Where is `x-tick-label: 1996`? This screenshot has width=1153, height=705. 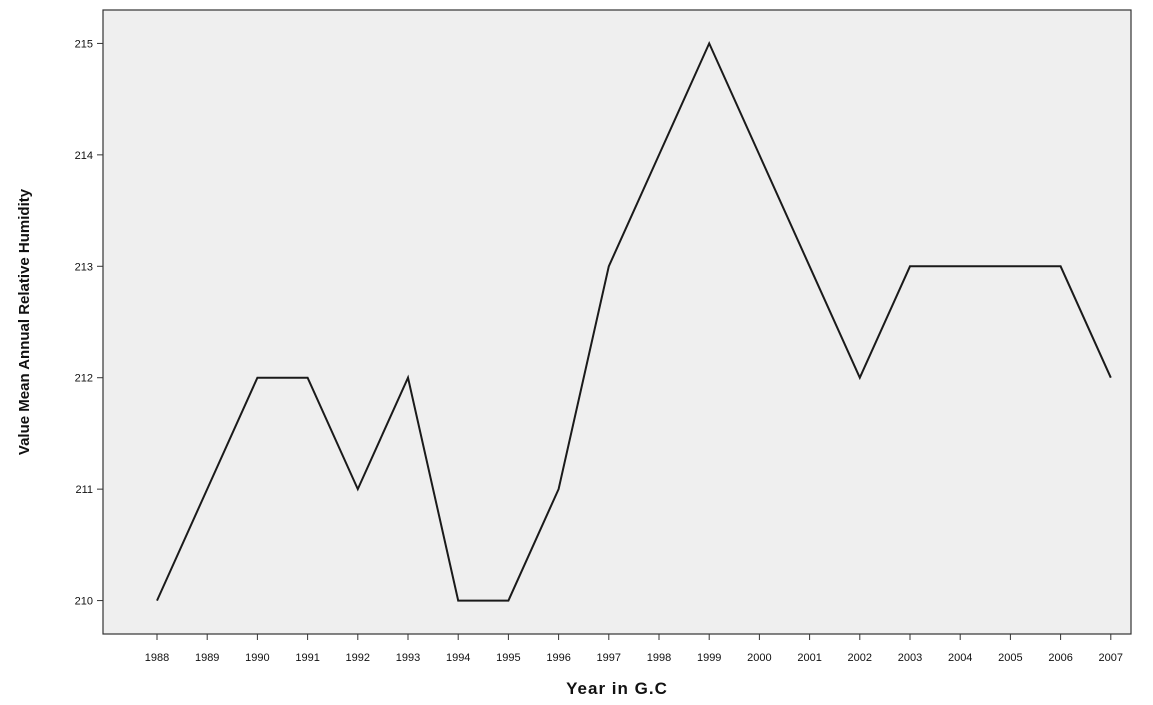 x-tick-label: 1996 is located at coordinates (558, 658).